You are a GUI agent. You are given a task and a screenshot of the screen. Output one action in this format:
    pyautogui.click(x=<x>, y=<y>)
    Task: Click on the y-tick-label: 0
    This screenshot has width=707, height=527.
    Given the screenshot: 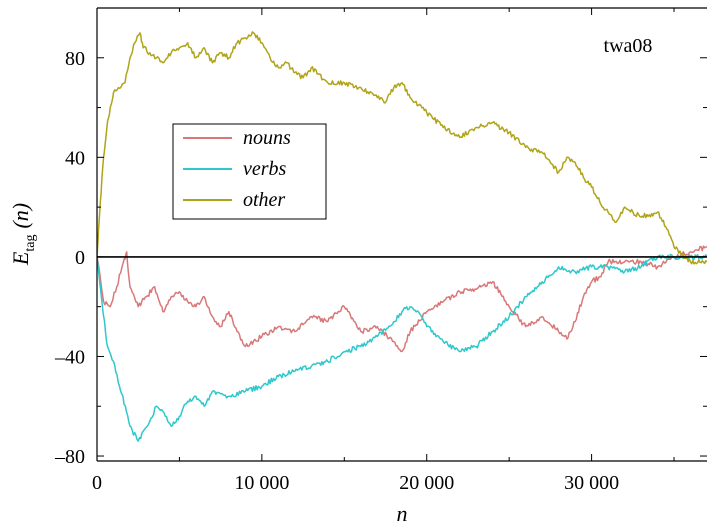 What is the action you would take?
    pyautogui.click(x=80, y=258)
    